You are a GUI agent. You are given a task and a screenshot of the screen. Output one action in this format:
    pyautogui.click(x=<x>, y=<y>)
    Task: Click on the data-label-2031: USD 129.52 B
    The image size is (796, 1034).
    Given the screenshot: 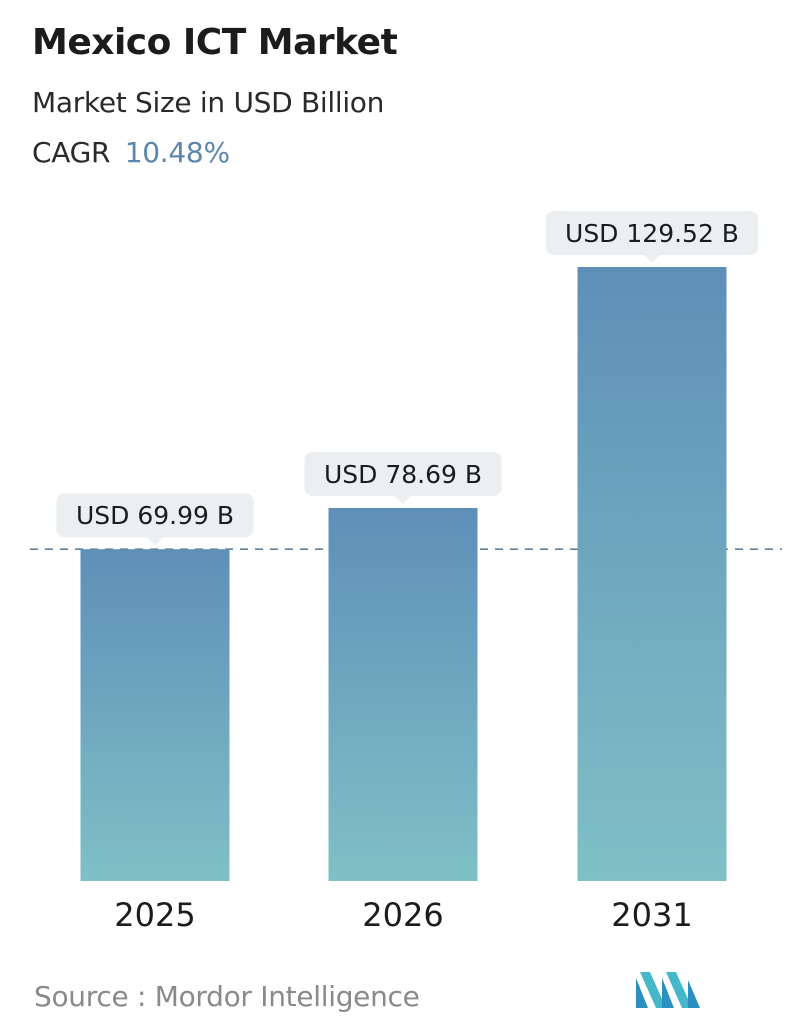 What is the action you would take?
    pyautogui.click(x=652, y=237)
    